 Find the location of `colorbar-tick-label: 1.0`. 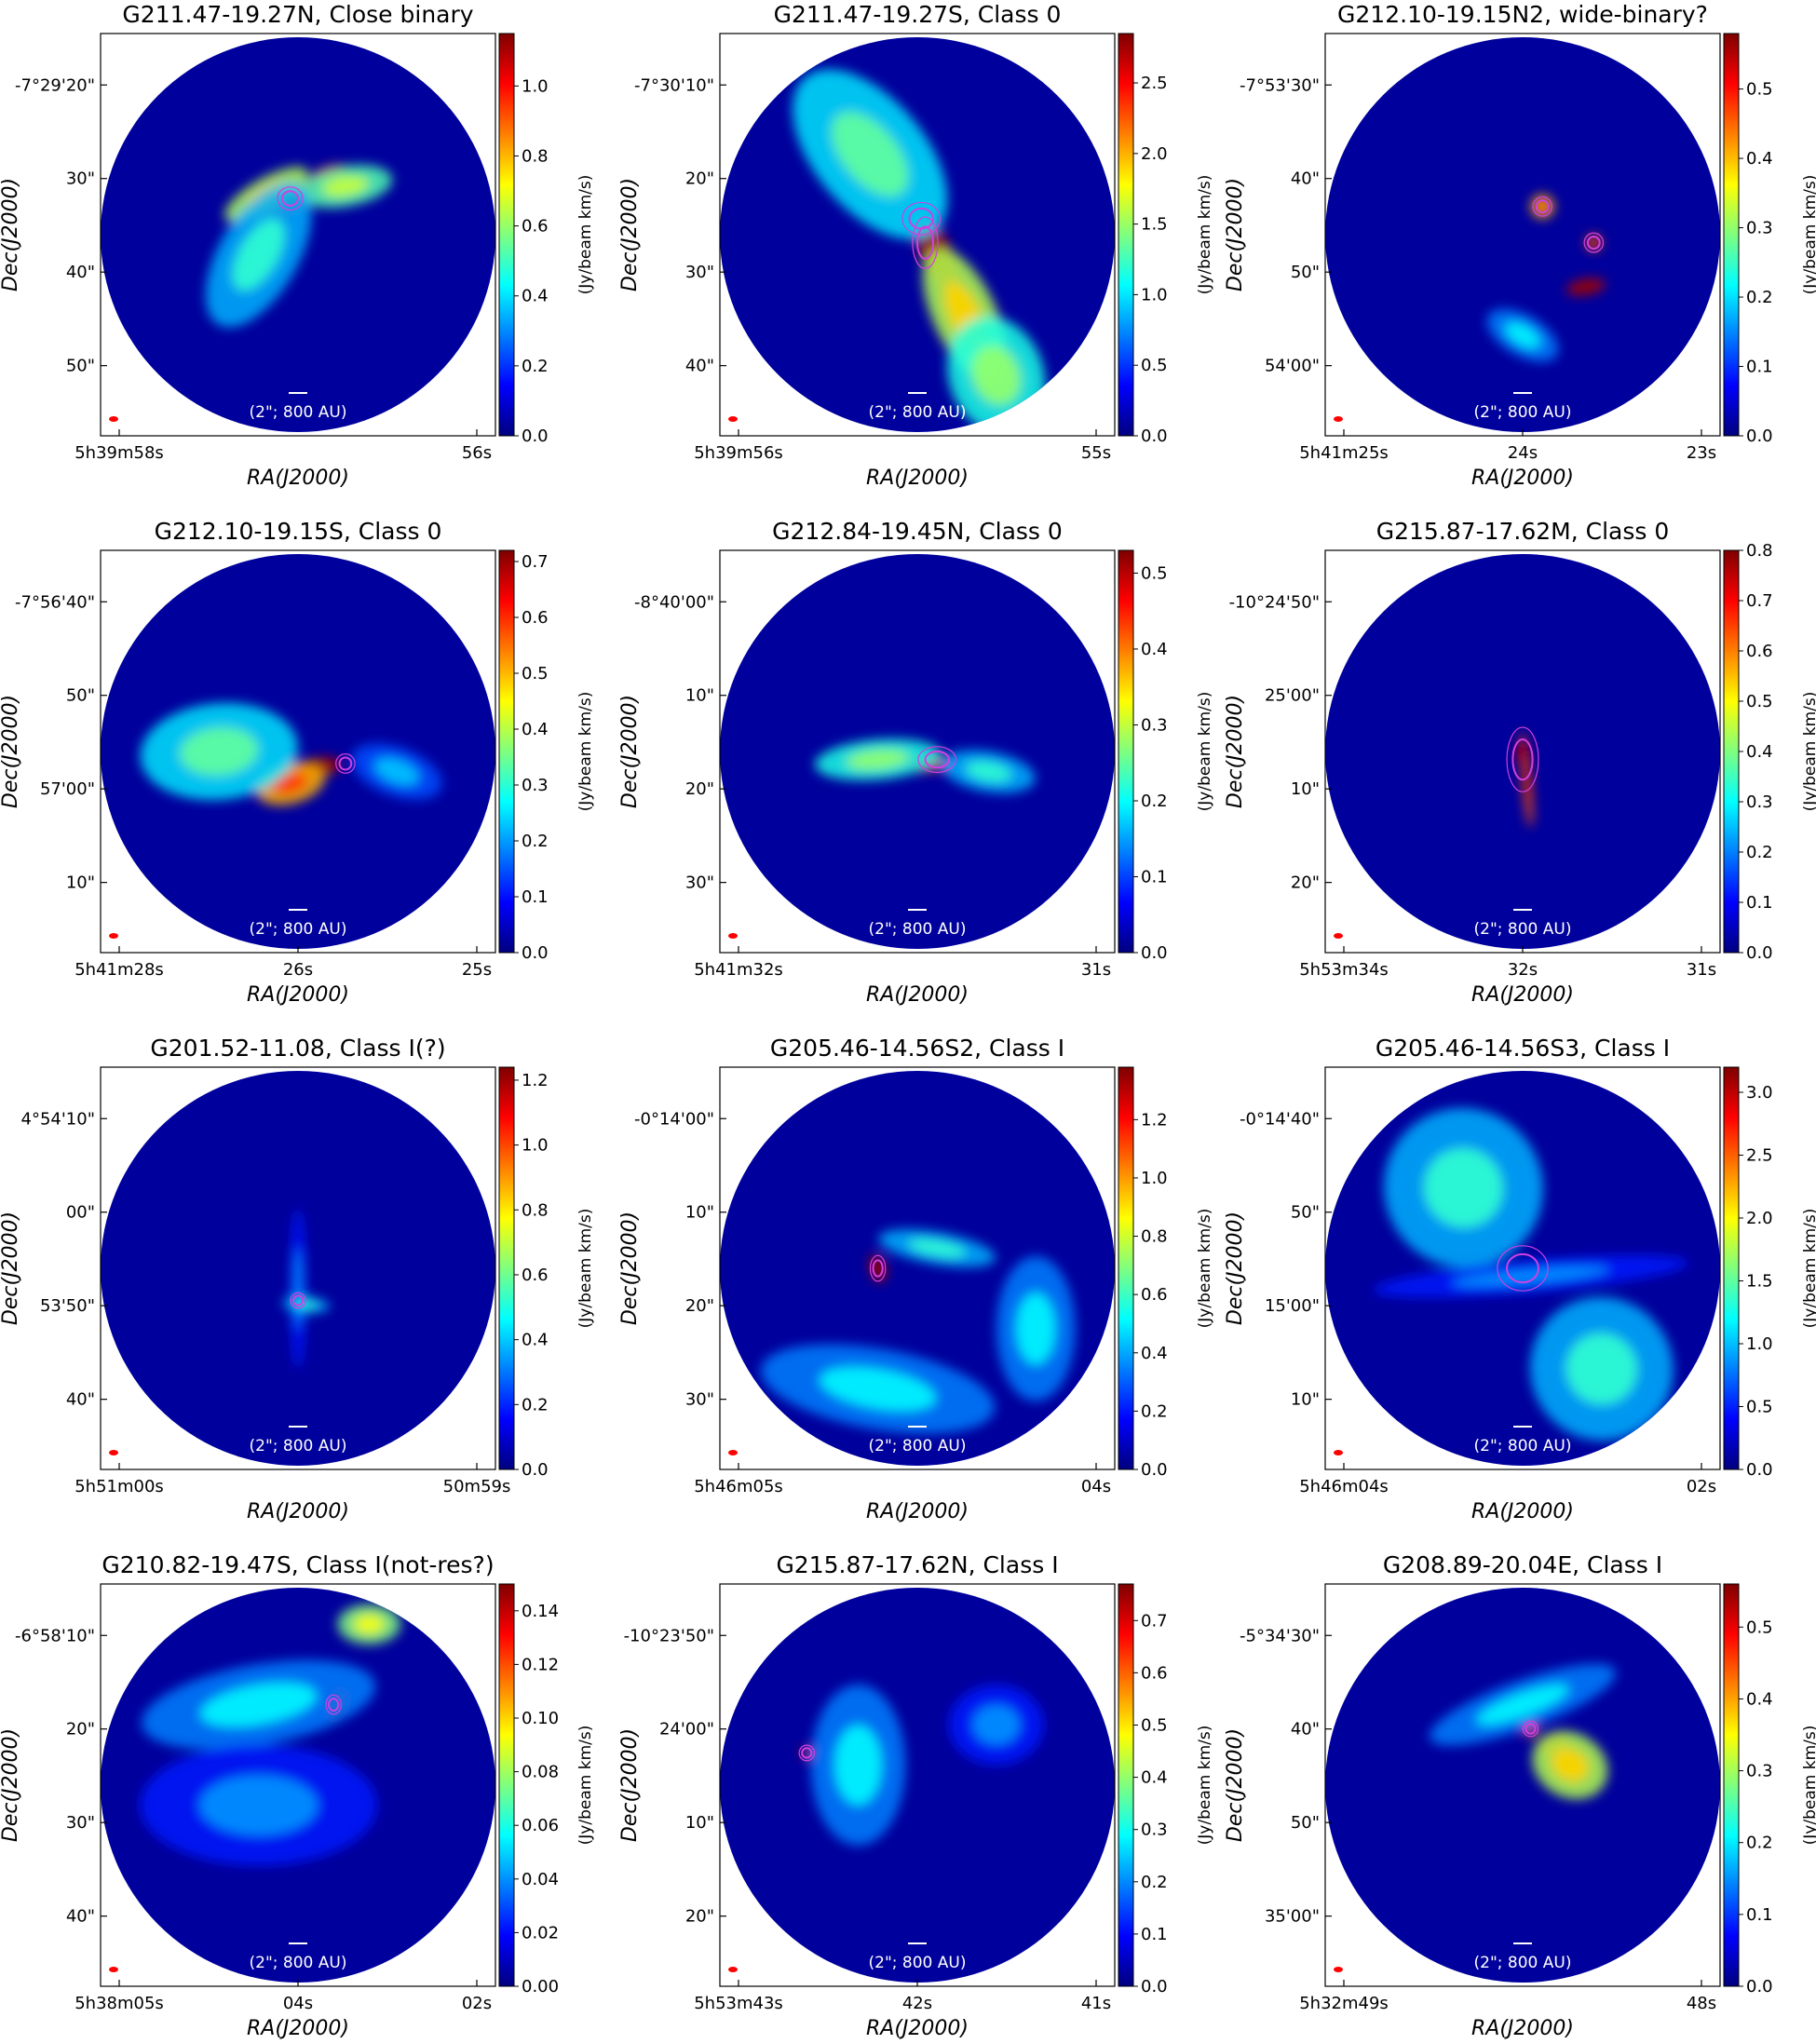

colorbar-tick-label: 1.0 is located at coordinates (1154, 1178).